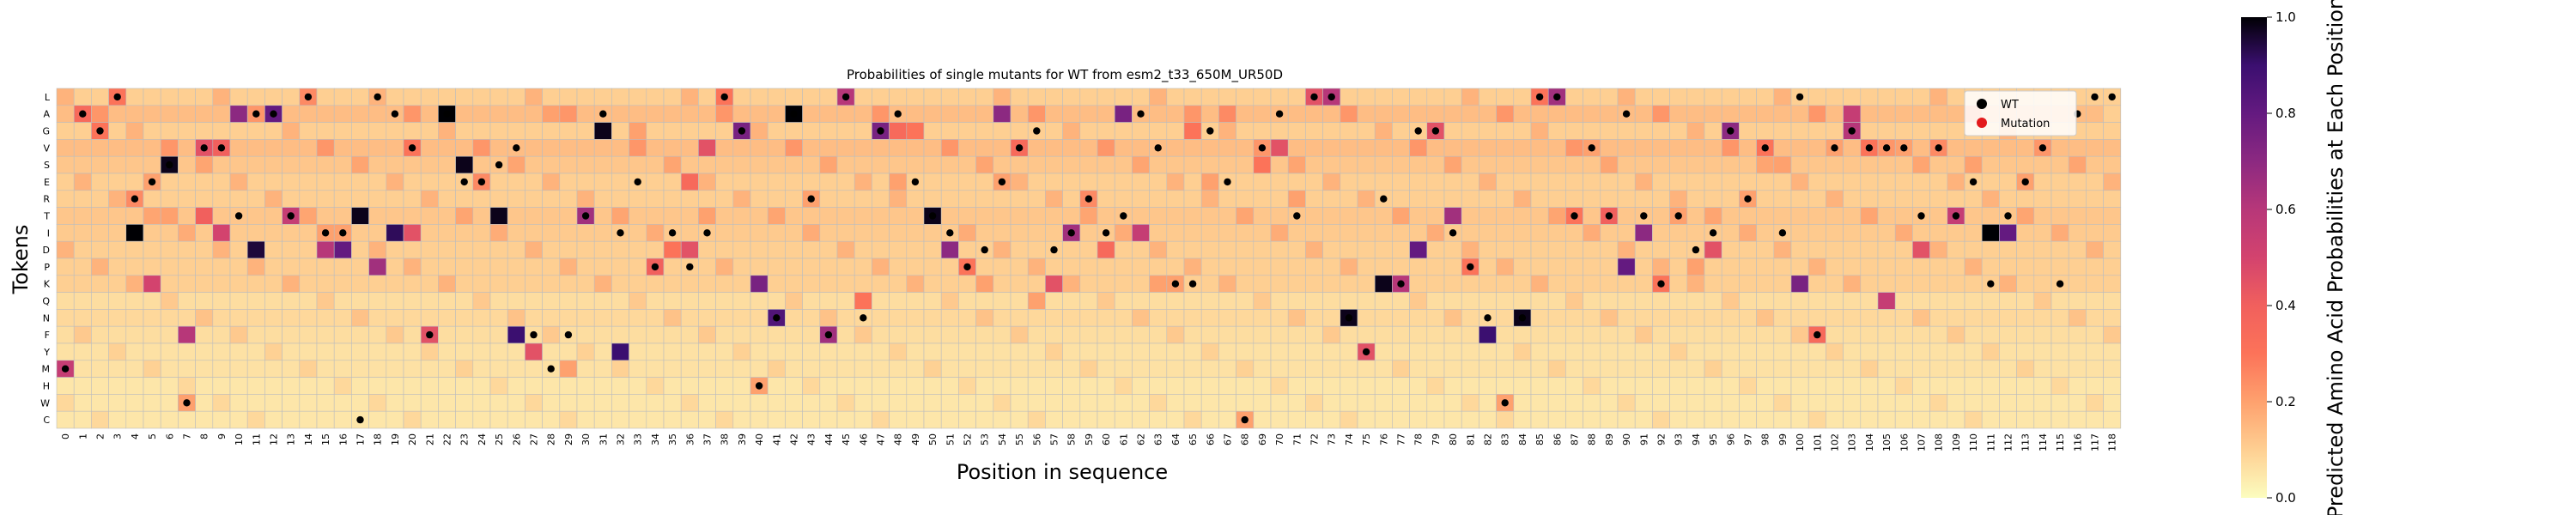  Describe the element at coordinates (2020, 113) in the screenshot. I see `legend: WT Mutation` at that location.